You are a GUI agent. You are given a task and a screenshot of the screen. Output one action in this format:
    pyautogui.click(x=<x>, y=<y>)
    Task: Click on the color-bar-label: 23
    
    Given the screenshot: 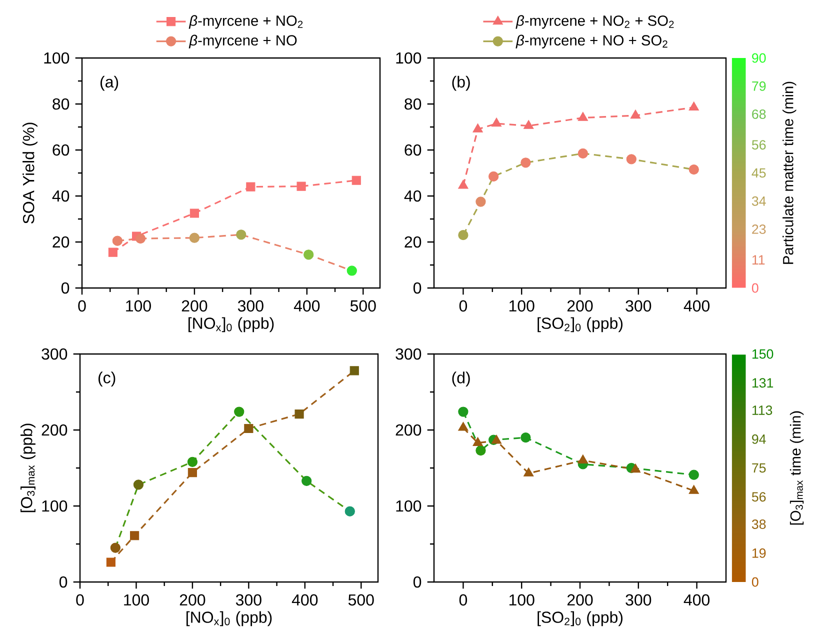 What is the action you would take?
    pyautogui.click(x=759, y=229)
    